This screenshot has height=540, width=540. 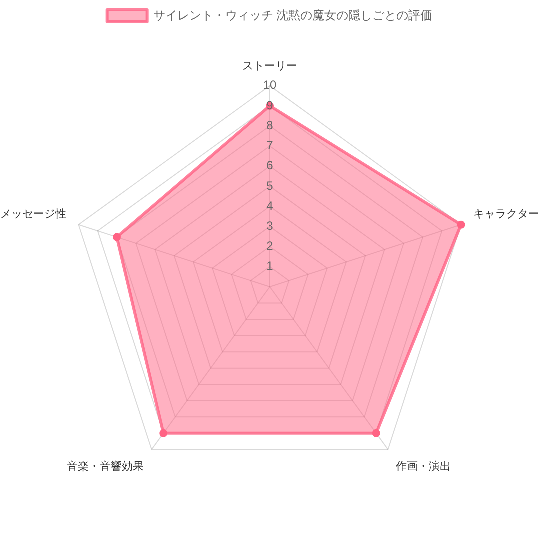 I want to click on y-tick-label: 9, so click(x=270, y=105).